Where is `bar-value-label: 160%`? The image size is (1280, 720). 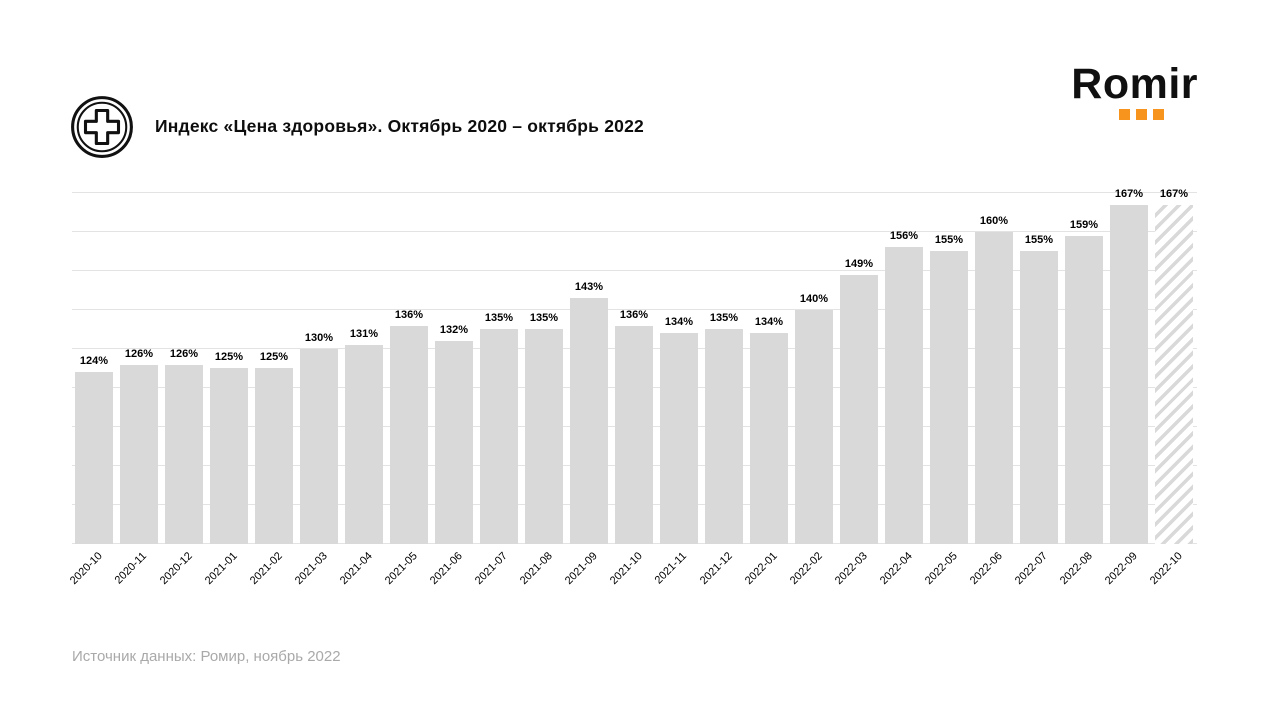
bar-value-label: 160% is located at coordinates (994, 220).